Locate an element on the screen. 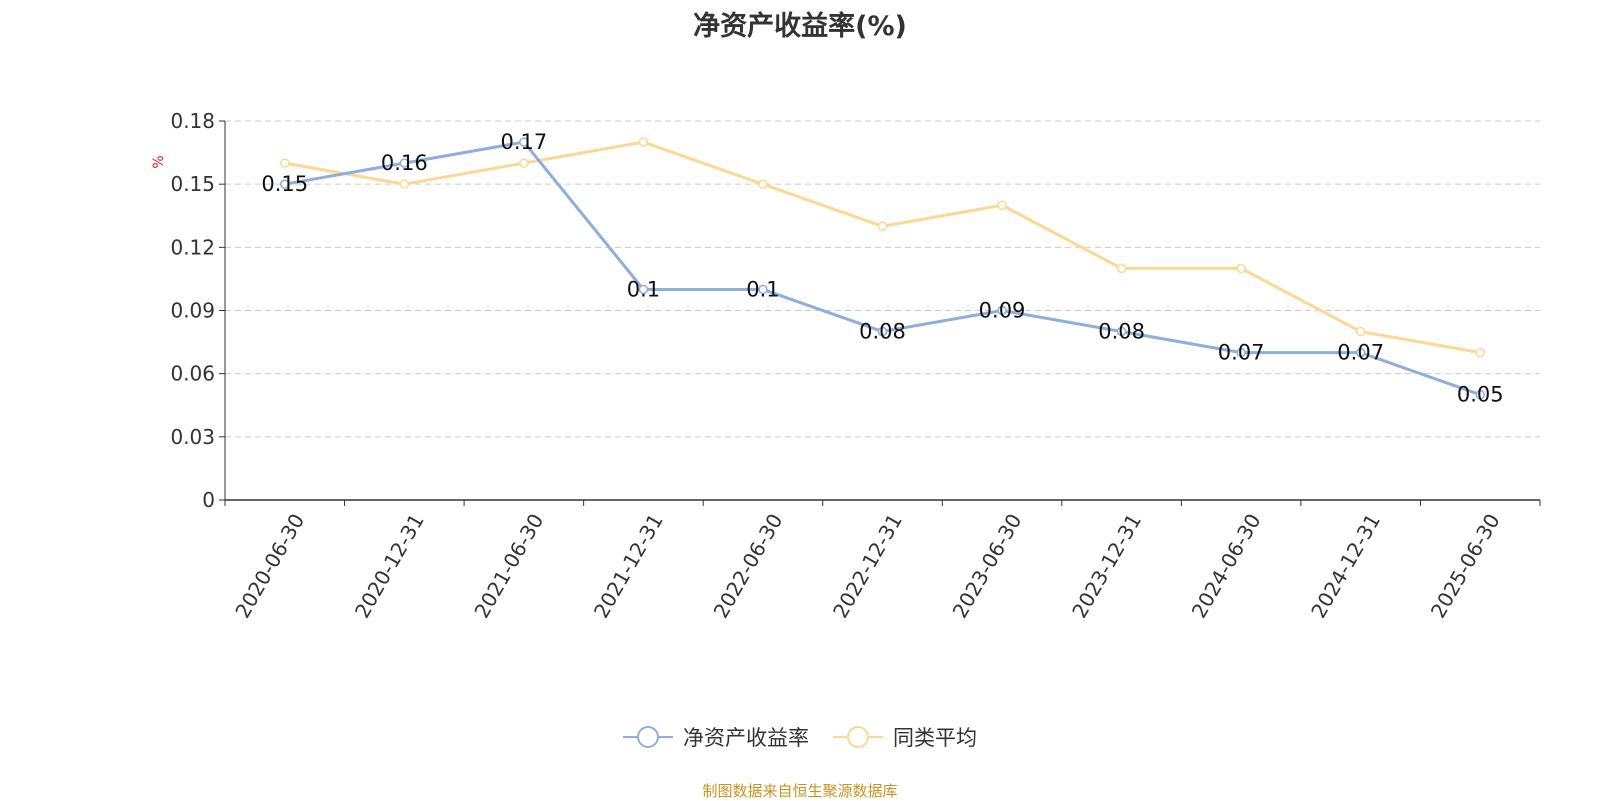 The height and width of the screenshot is (801, 1600). legend-item-peer-average: 同类平均 is located at coordinates (905, 737).